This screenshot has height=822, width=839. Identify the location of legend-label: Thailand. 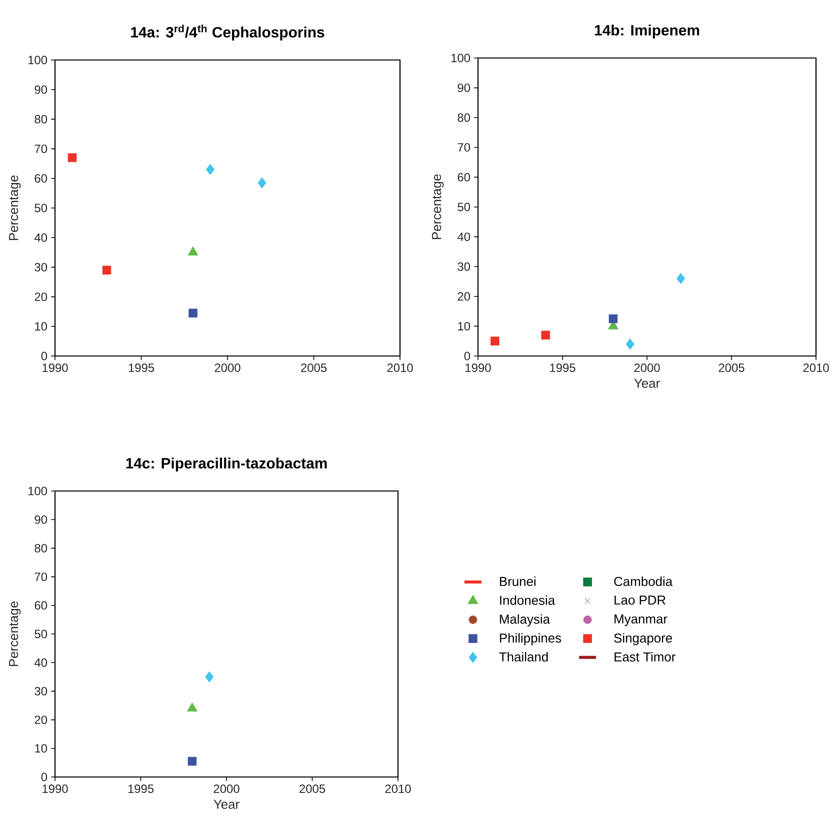
(523, 657).